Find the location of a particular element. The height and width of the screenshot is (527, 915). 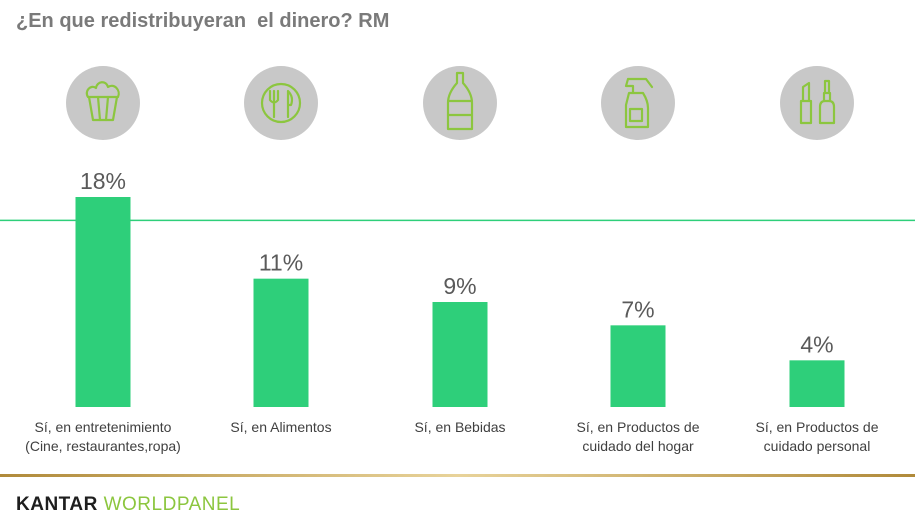

category-label-line: Sí, en Bebidas is located at coordinates (460, 427).